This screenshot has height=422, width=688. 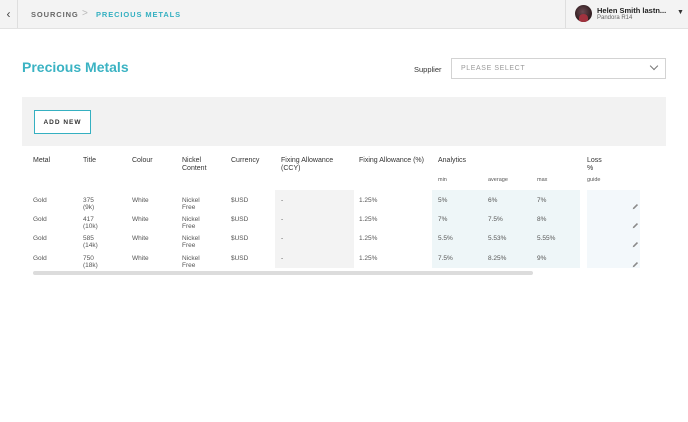 I want to click on supplier-placeholder: PLEASE SELECT, so click(x=493, y=68).